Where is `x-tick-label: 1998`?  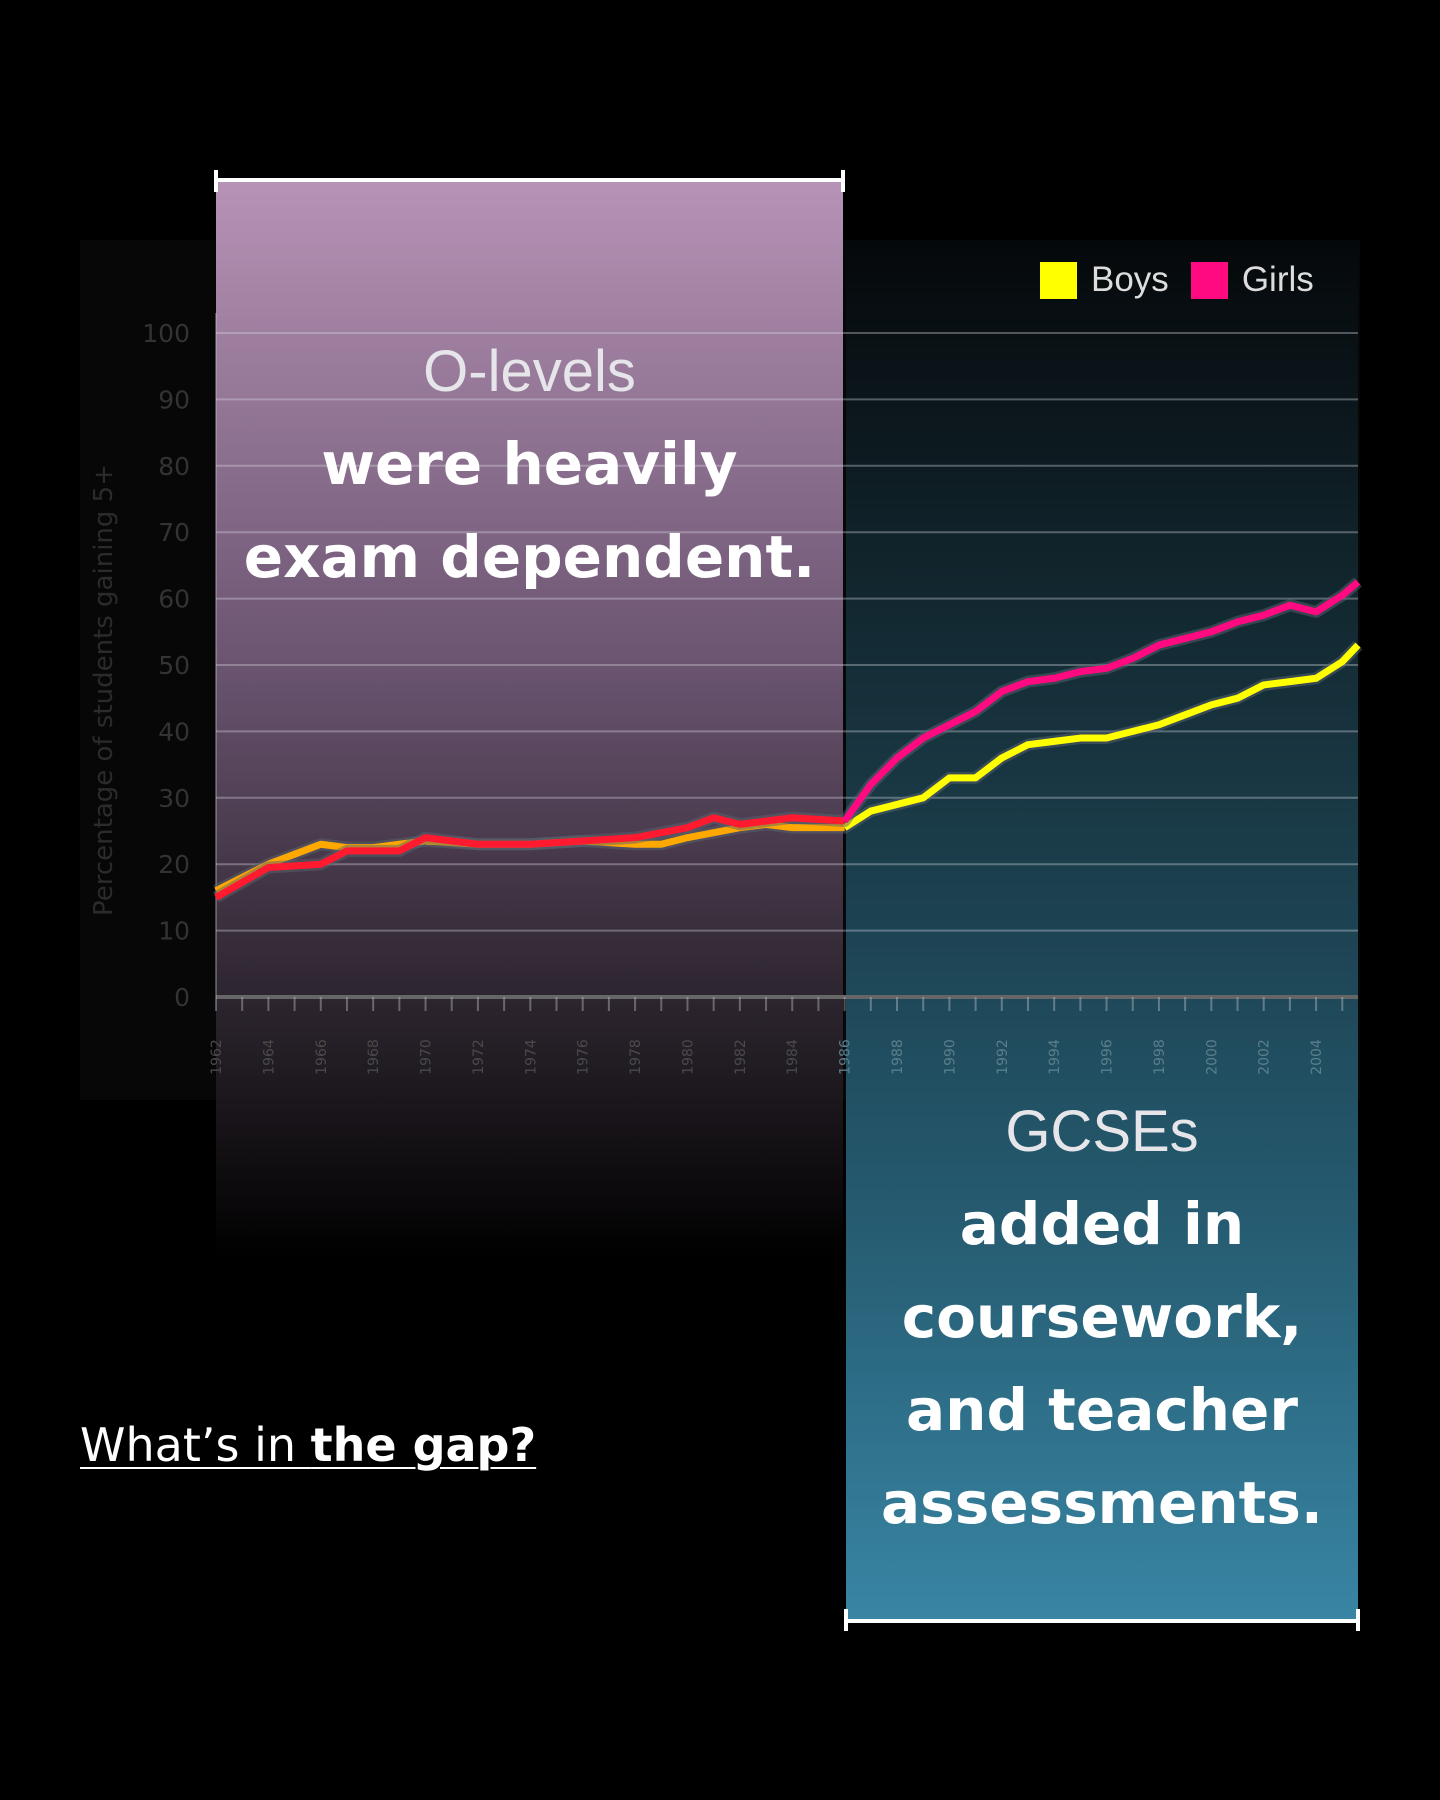 x-tick-label: 1998 is located at coordinates (1160, 1057).